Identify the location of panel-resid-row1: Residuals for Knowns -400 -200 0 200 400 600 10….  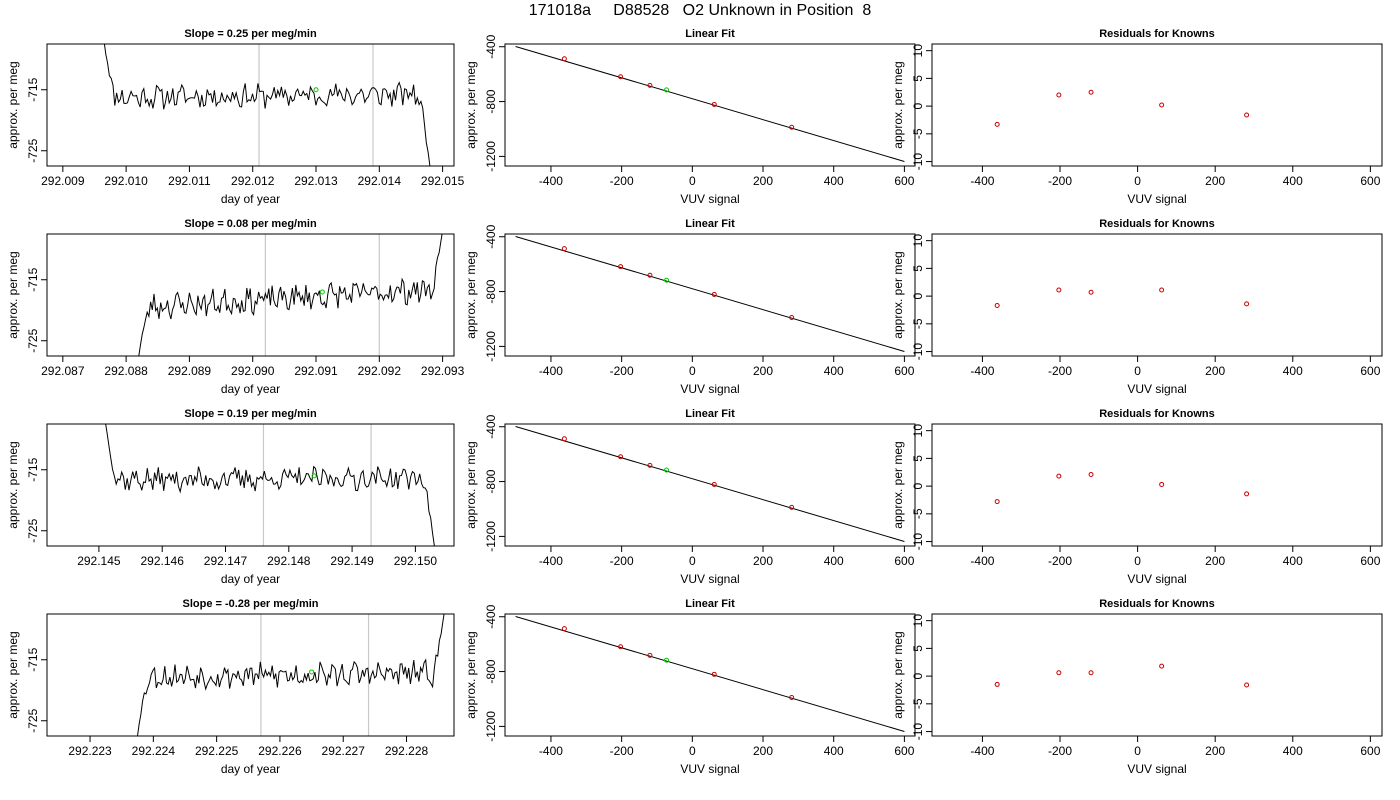
(1137, 117).